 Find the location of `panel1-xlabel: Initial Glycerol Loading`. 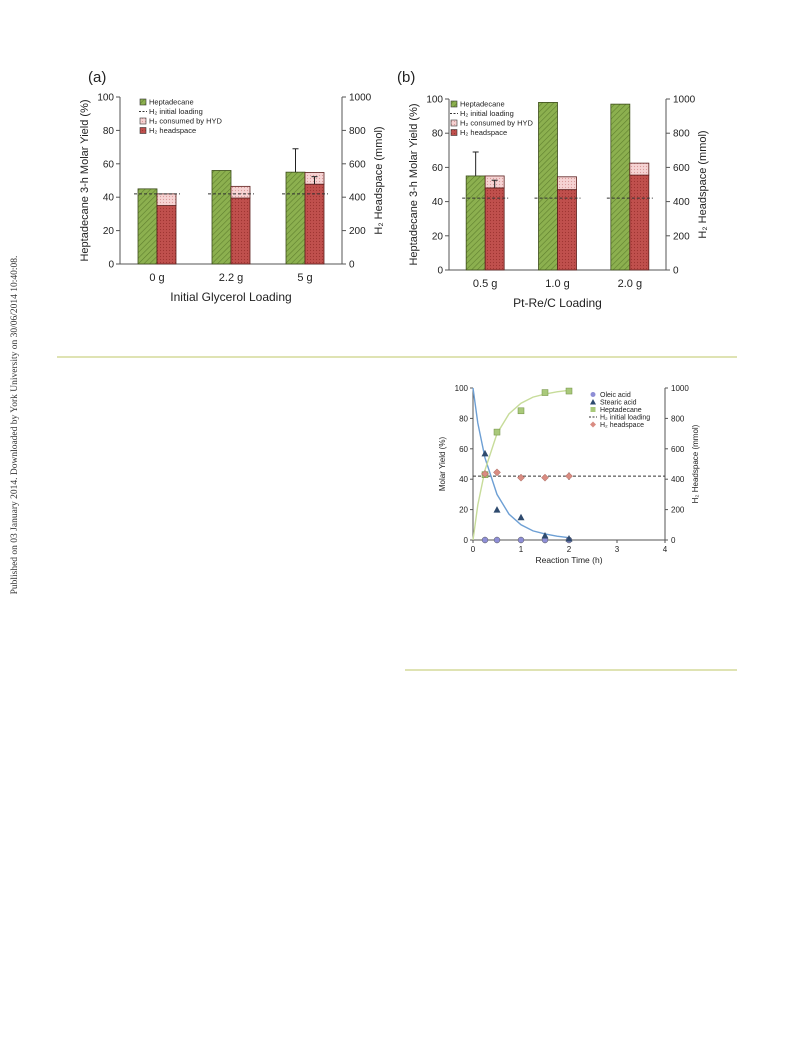

panel1-xlabel: Initial Glycerol Loading is located at coordinates (230, 297).